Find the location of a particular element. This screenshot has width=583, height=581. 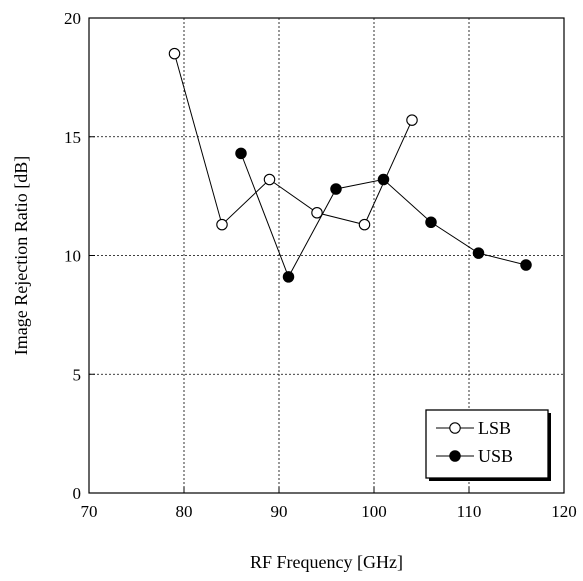

y-tick-label: 20 is located at coordinates (72, 18).